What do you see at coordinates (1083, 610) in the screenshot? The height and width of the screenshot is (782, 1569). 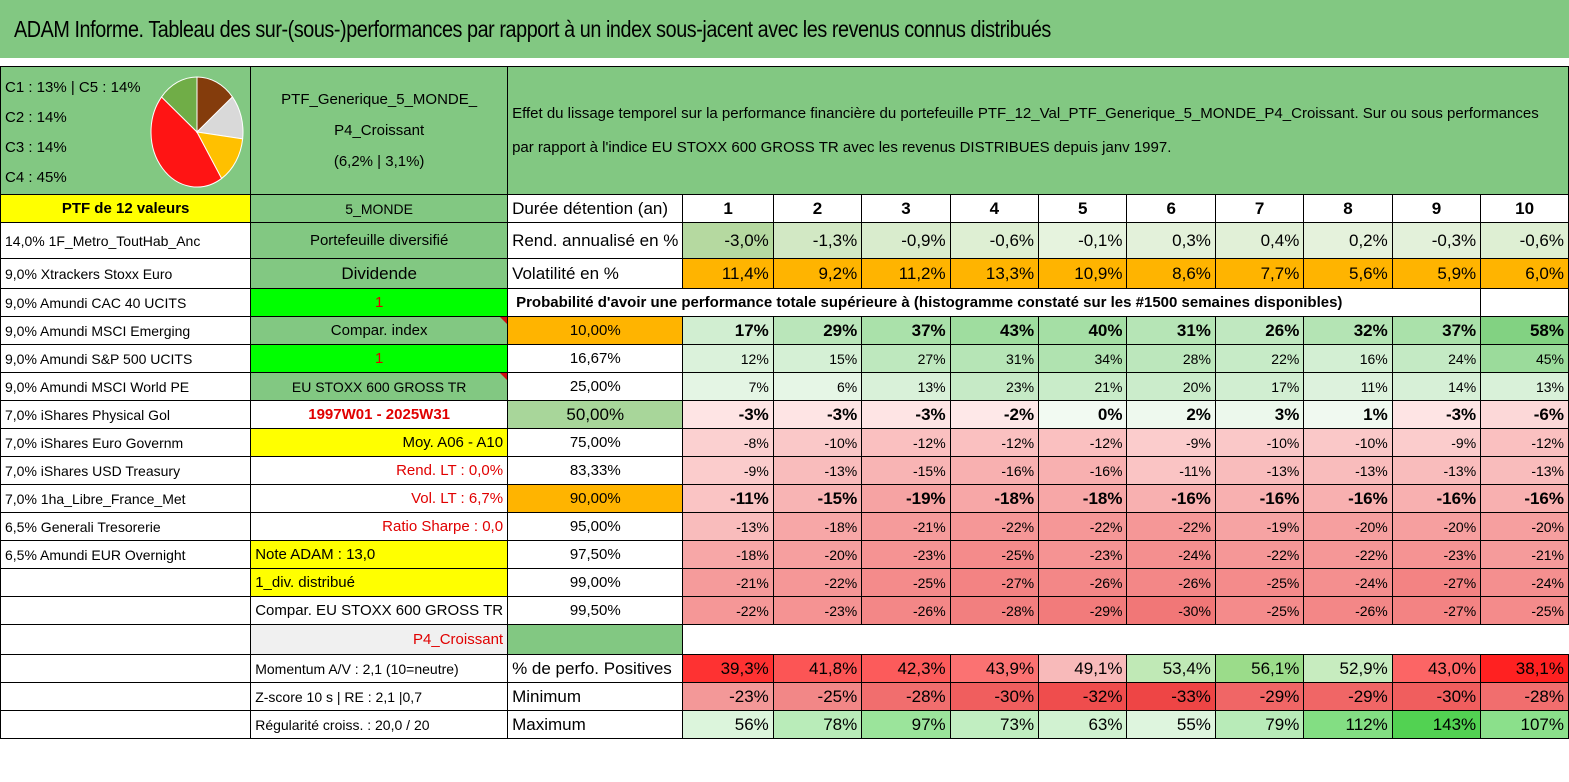 I see `probability-value: -29%` at bounding box center [1083, 610].